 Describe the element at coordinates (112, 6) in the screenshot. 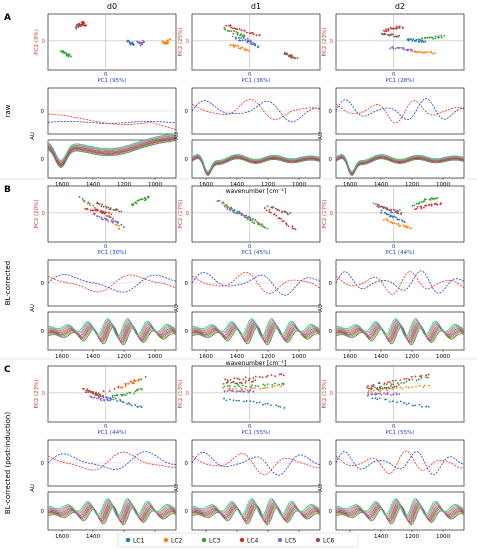

I see `column-header-d0: d0` at that location.